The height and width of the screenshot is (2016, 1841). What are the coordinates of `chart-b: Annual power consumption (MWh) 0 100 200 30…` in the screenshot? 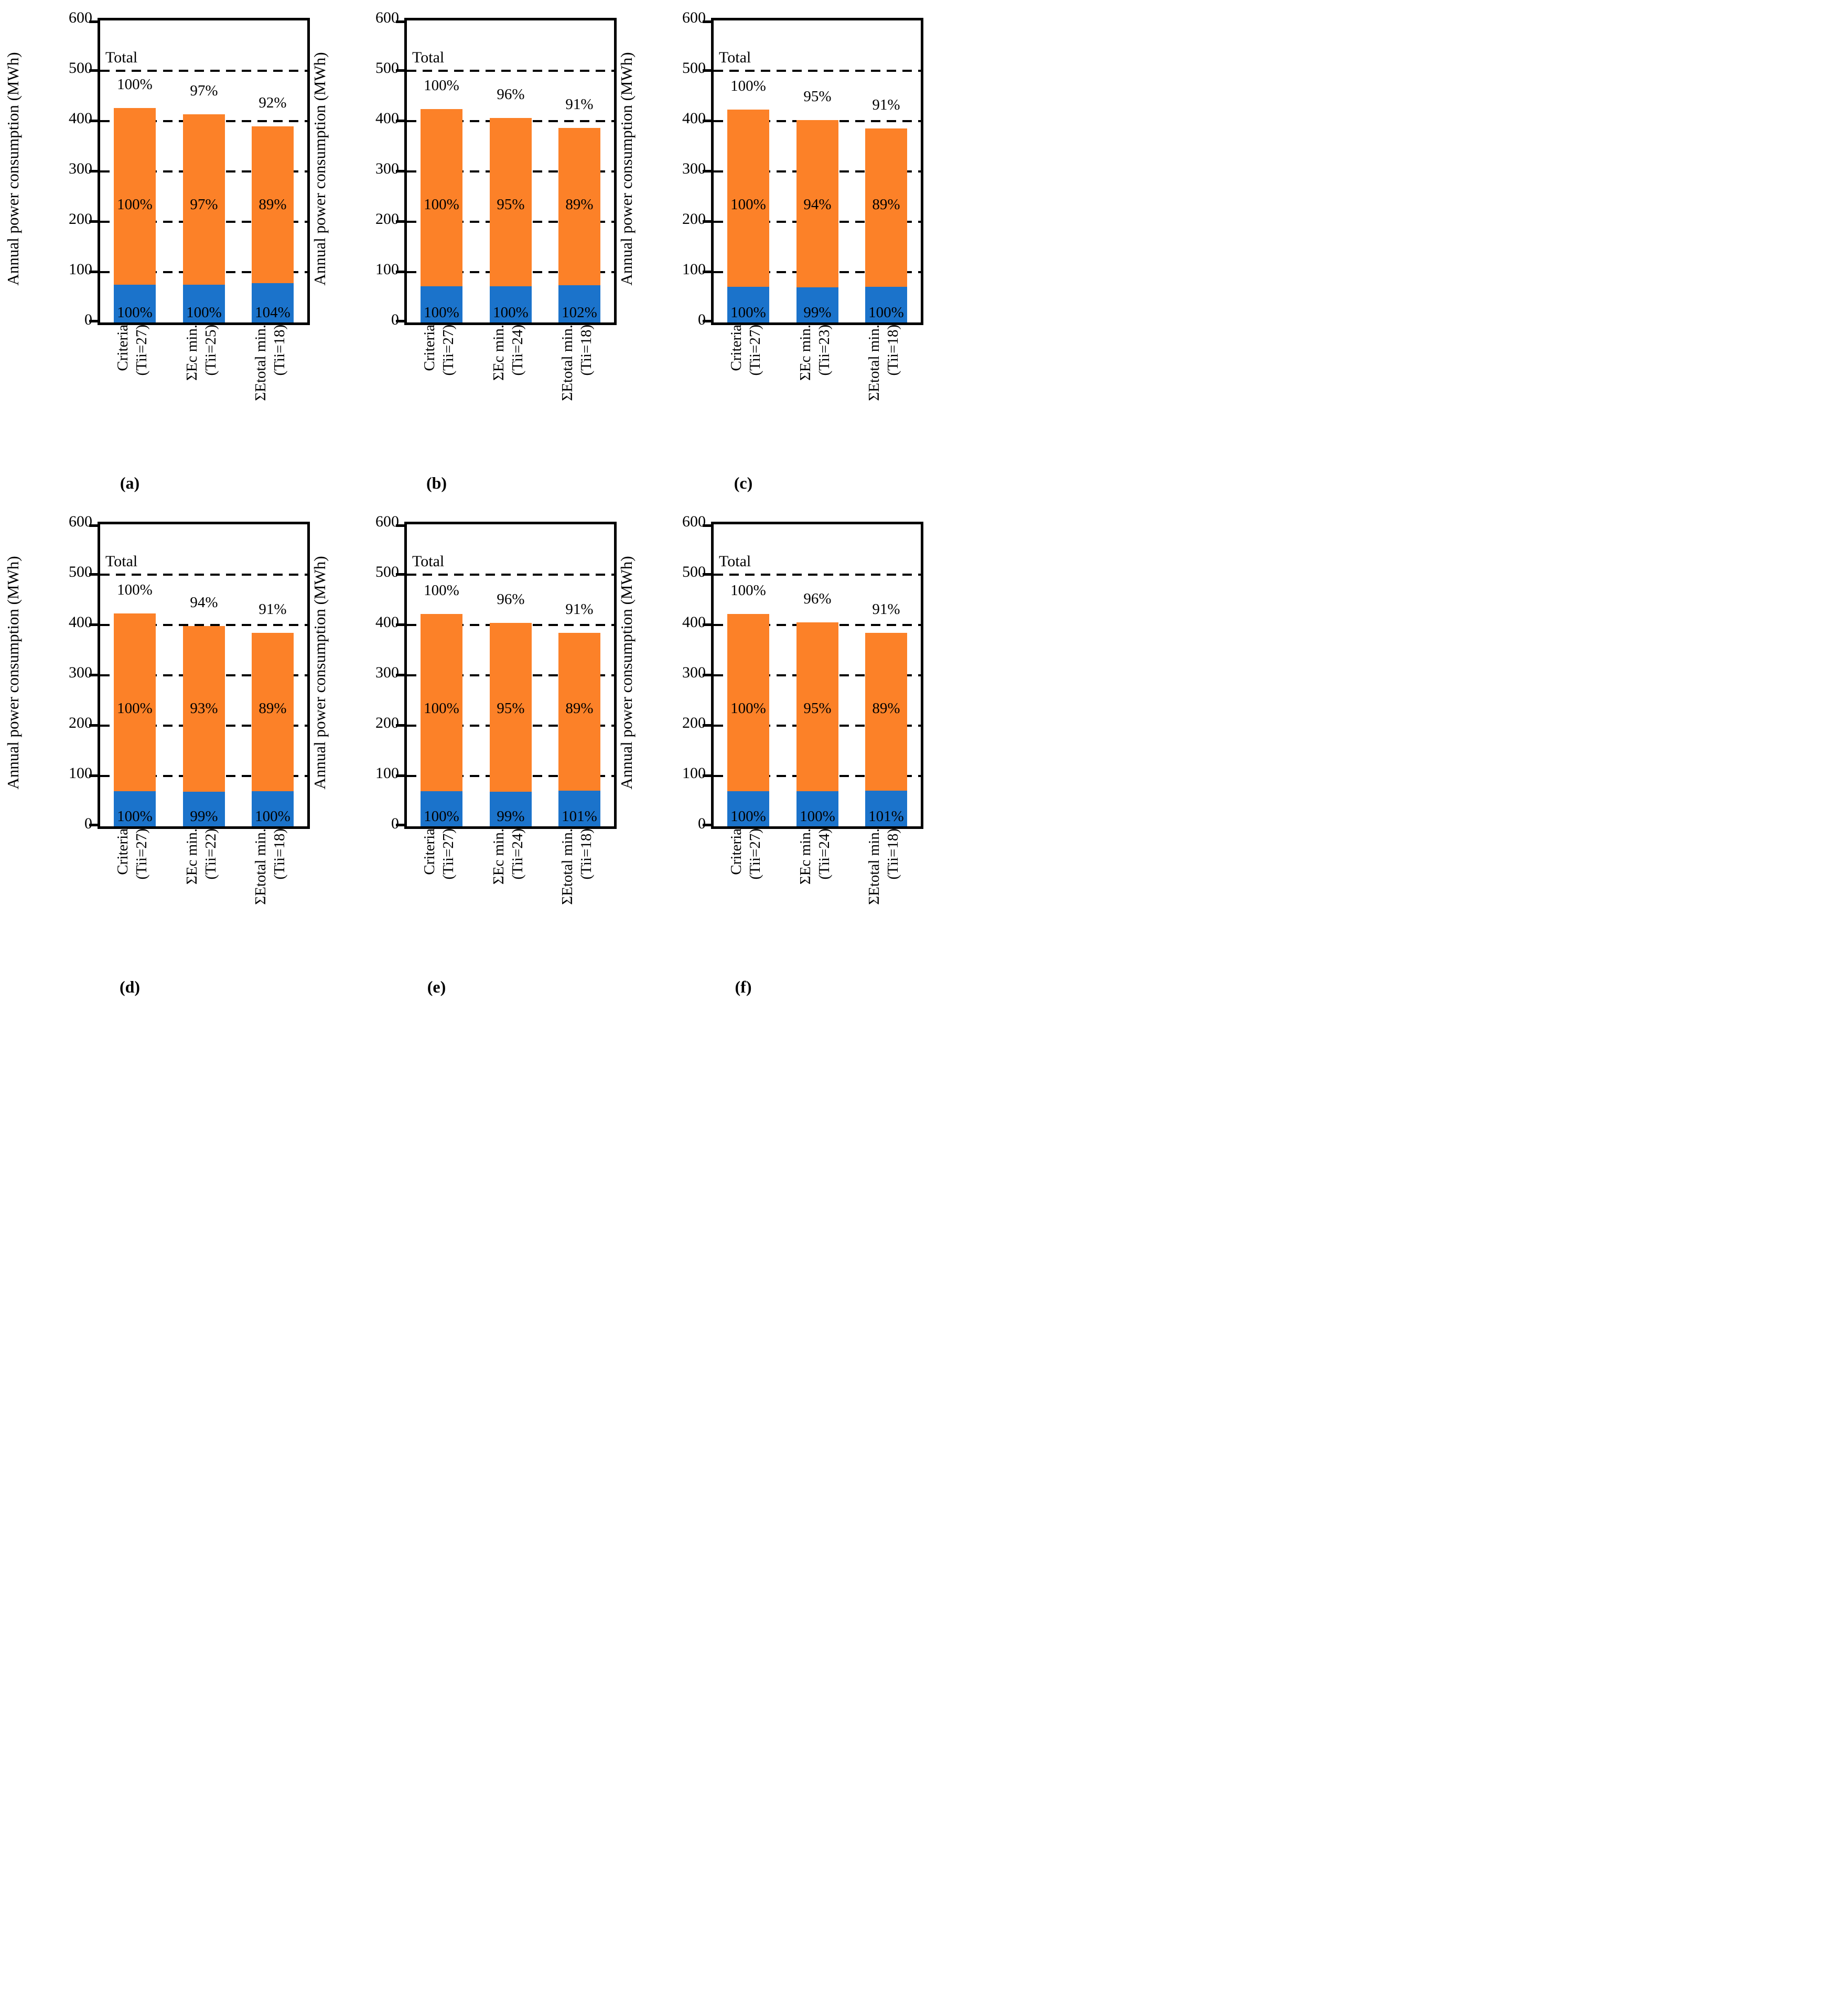 It's located at (462, 252).